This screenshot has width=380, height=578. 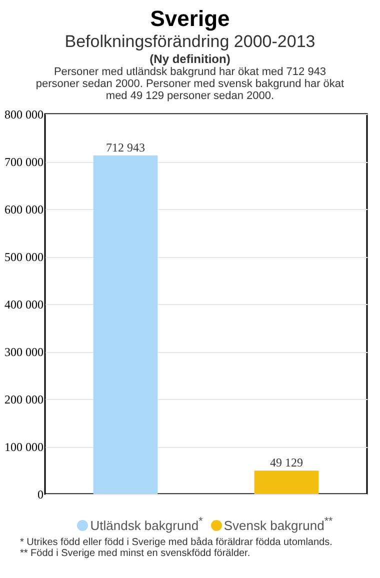 I want to click on y-tick-label: 500 000, so click(x=24, y=257).